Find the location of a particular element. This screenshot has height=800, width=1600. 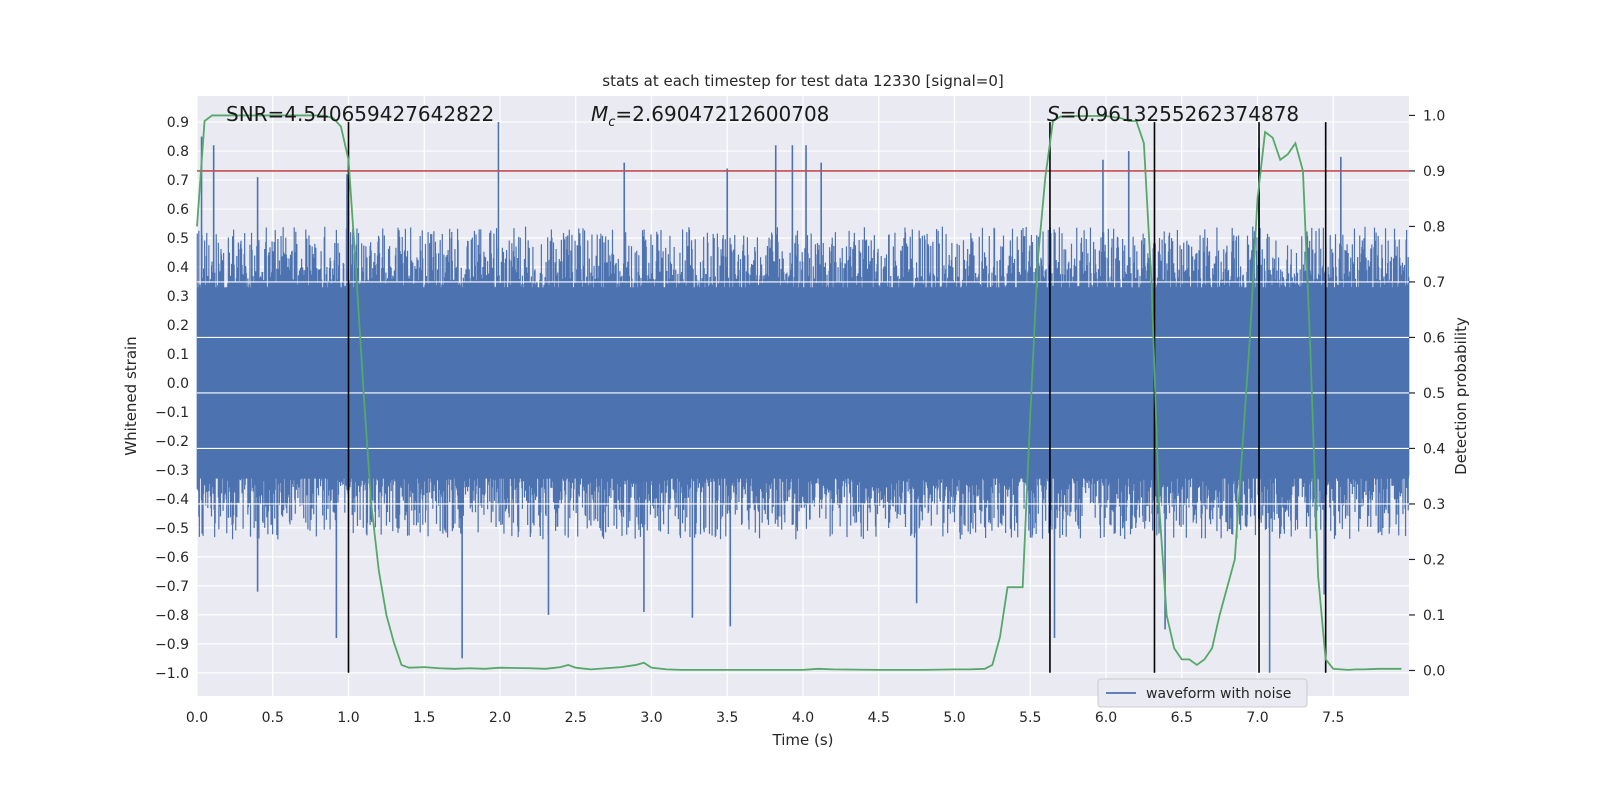

mc-annotation: Mc=2.69047212600708 is located at coordinates (710, 116).